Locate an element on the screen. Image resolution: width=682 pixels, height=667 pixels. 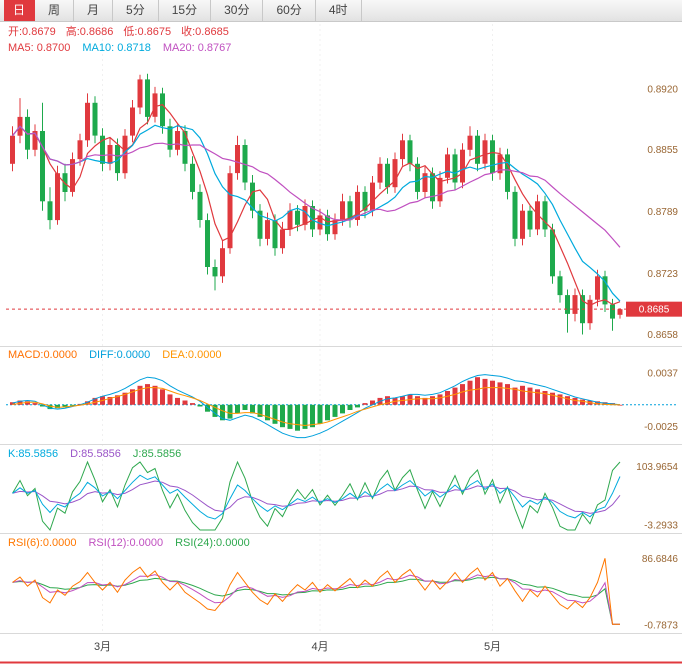
bottom-accent-line is located at coordinates (341, 662).